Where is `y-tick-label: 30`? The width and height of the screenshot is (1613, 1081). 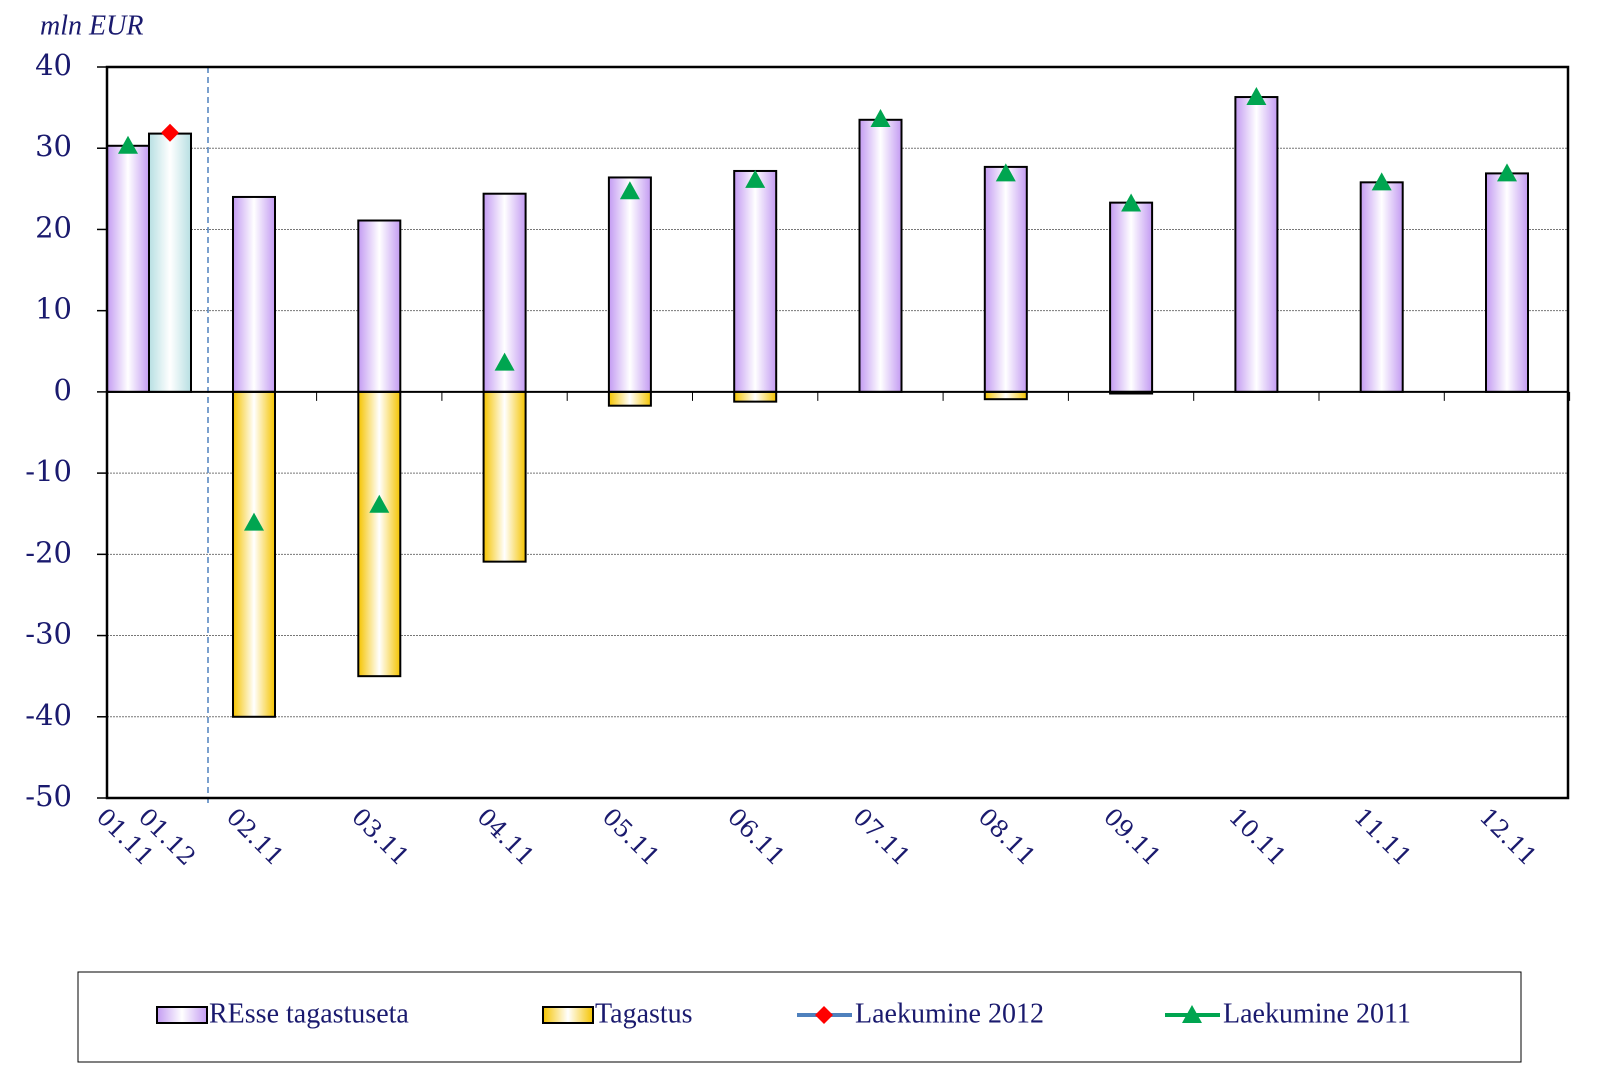
y-tick-label: 30 is located at coordinates (53, 146).